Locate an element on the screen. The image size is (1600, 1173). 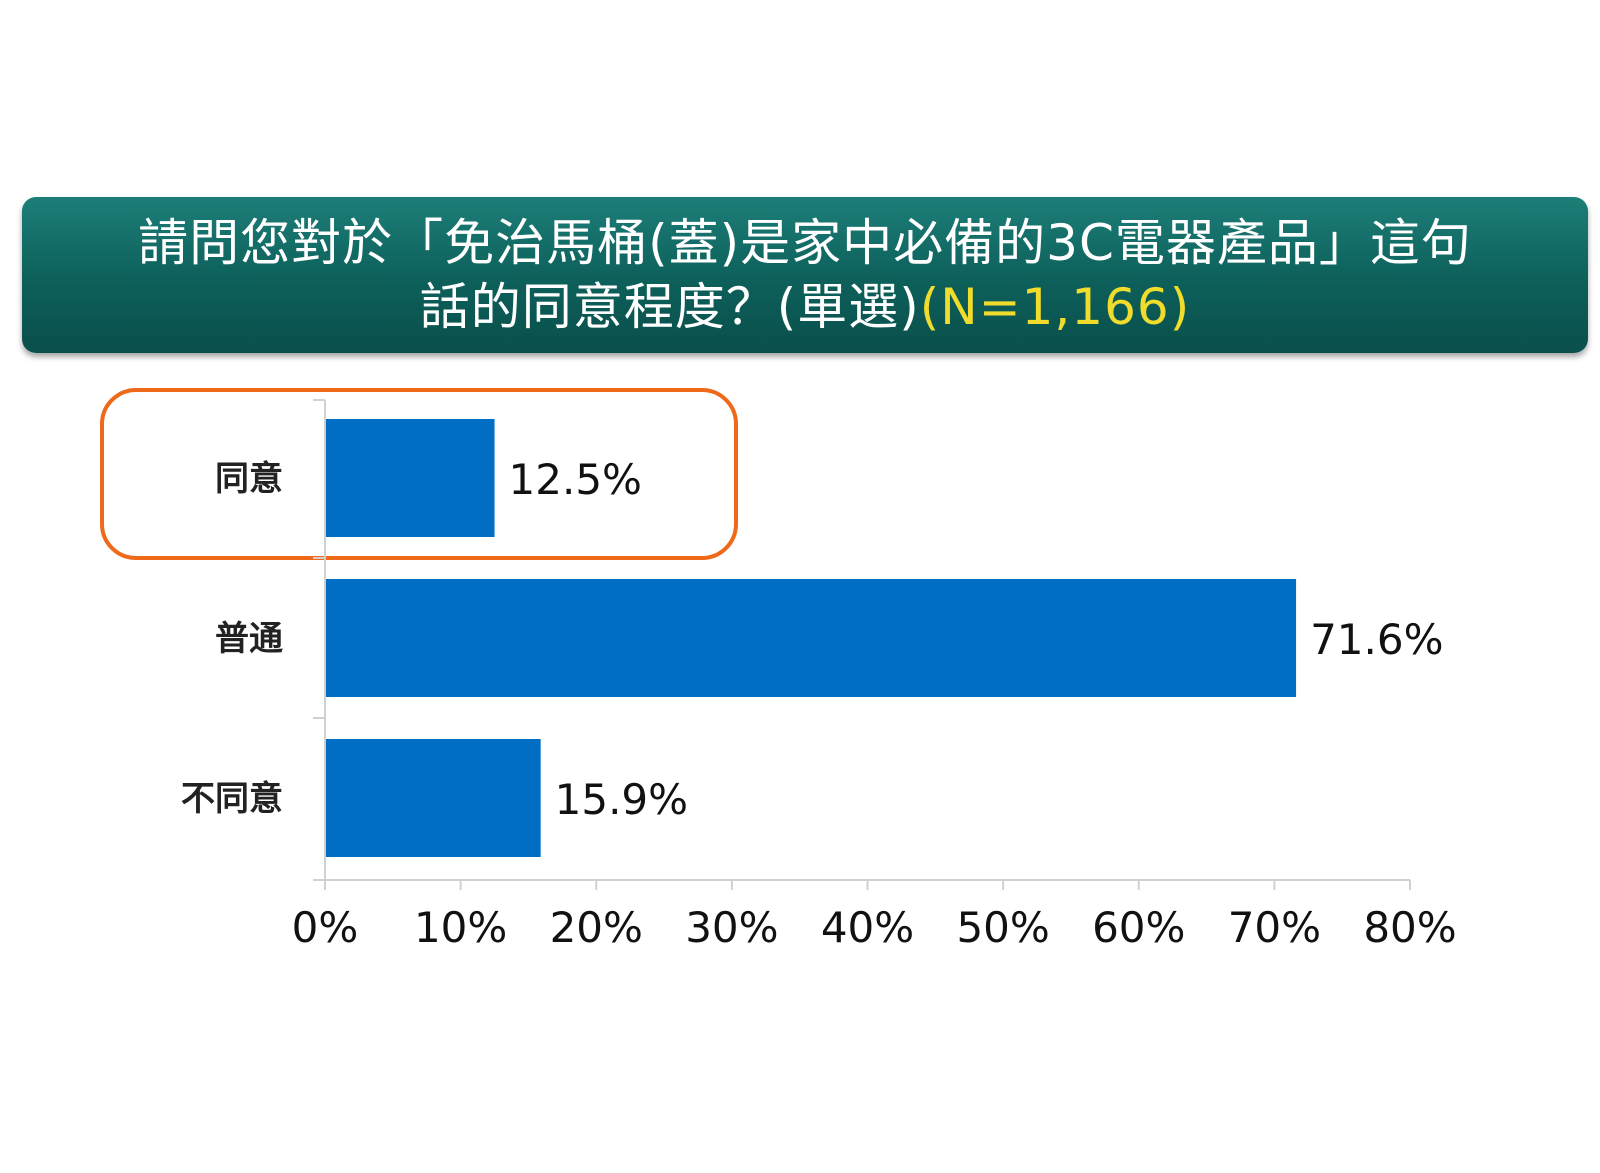
x-tick-label: 30% is located at coordinates (731, 927).